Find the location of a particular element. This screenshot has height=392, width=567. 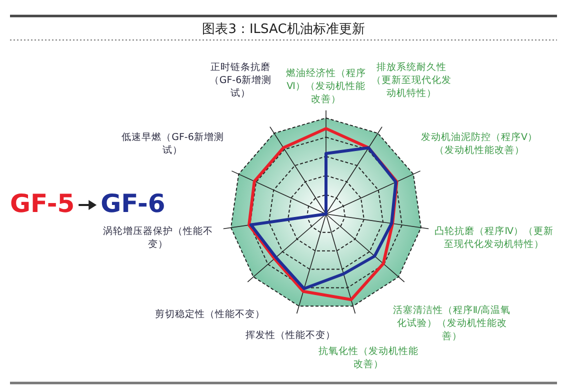

spoke-label: 挥发性（性能不变） is located at coordinates (290, 335).